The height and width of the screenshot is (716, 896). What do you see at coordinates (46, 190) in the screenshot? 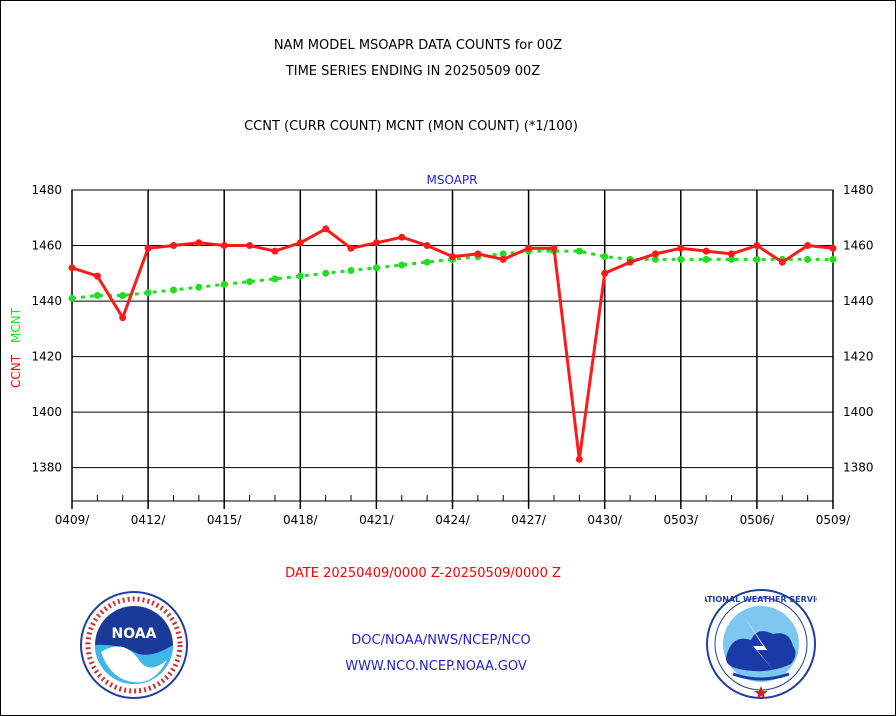
I see `y-tick-label-left: 1480` at bounding box center [46, 190].